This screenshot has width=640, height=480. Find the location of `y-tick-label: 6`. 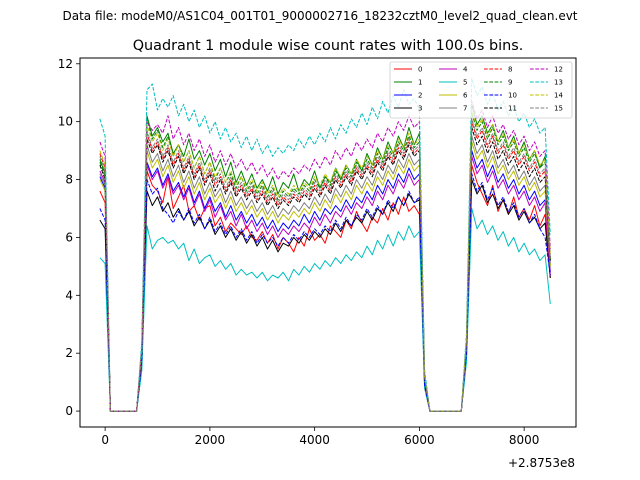

y-tick-label: 6 is located at coordinates (69, 237).